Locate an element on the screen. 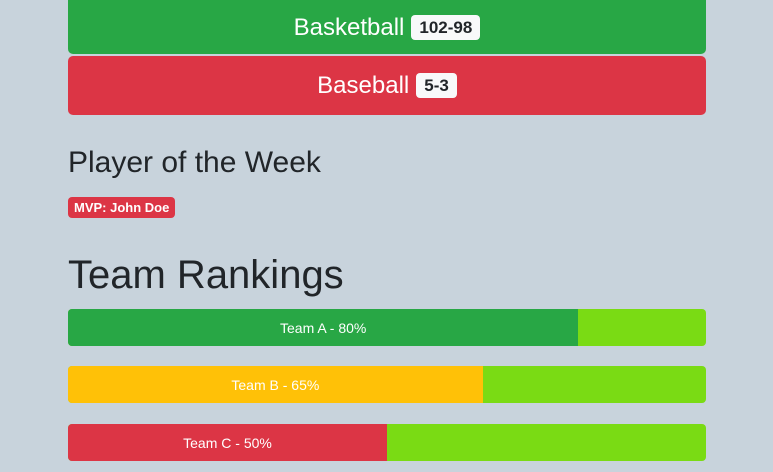 This screenshot has height=472, width=773. team-c-progress: Team C - 50% is located at coordinates (387, 442).